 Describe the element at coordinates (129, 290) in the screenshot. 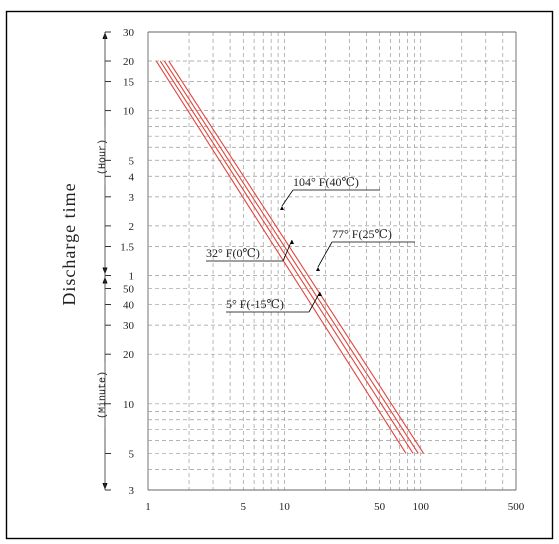

I see `y-tick-label-minute: 50` at that location.